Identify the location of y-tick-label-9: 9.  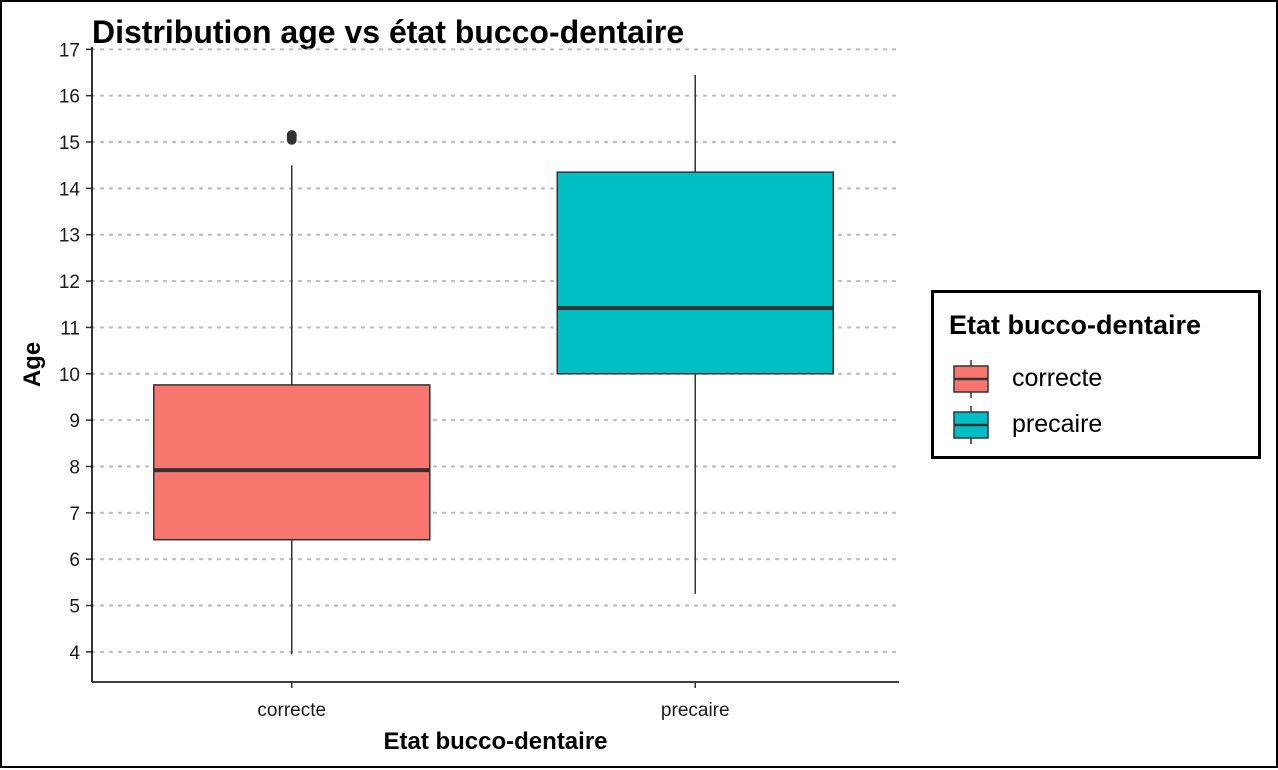
(74, 421).